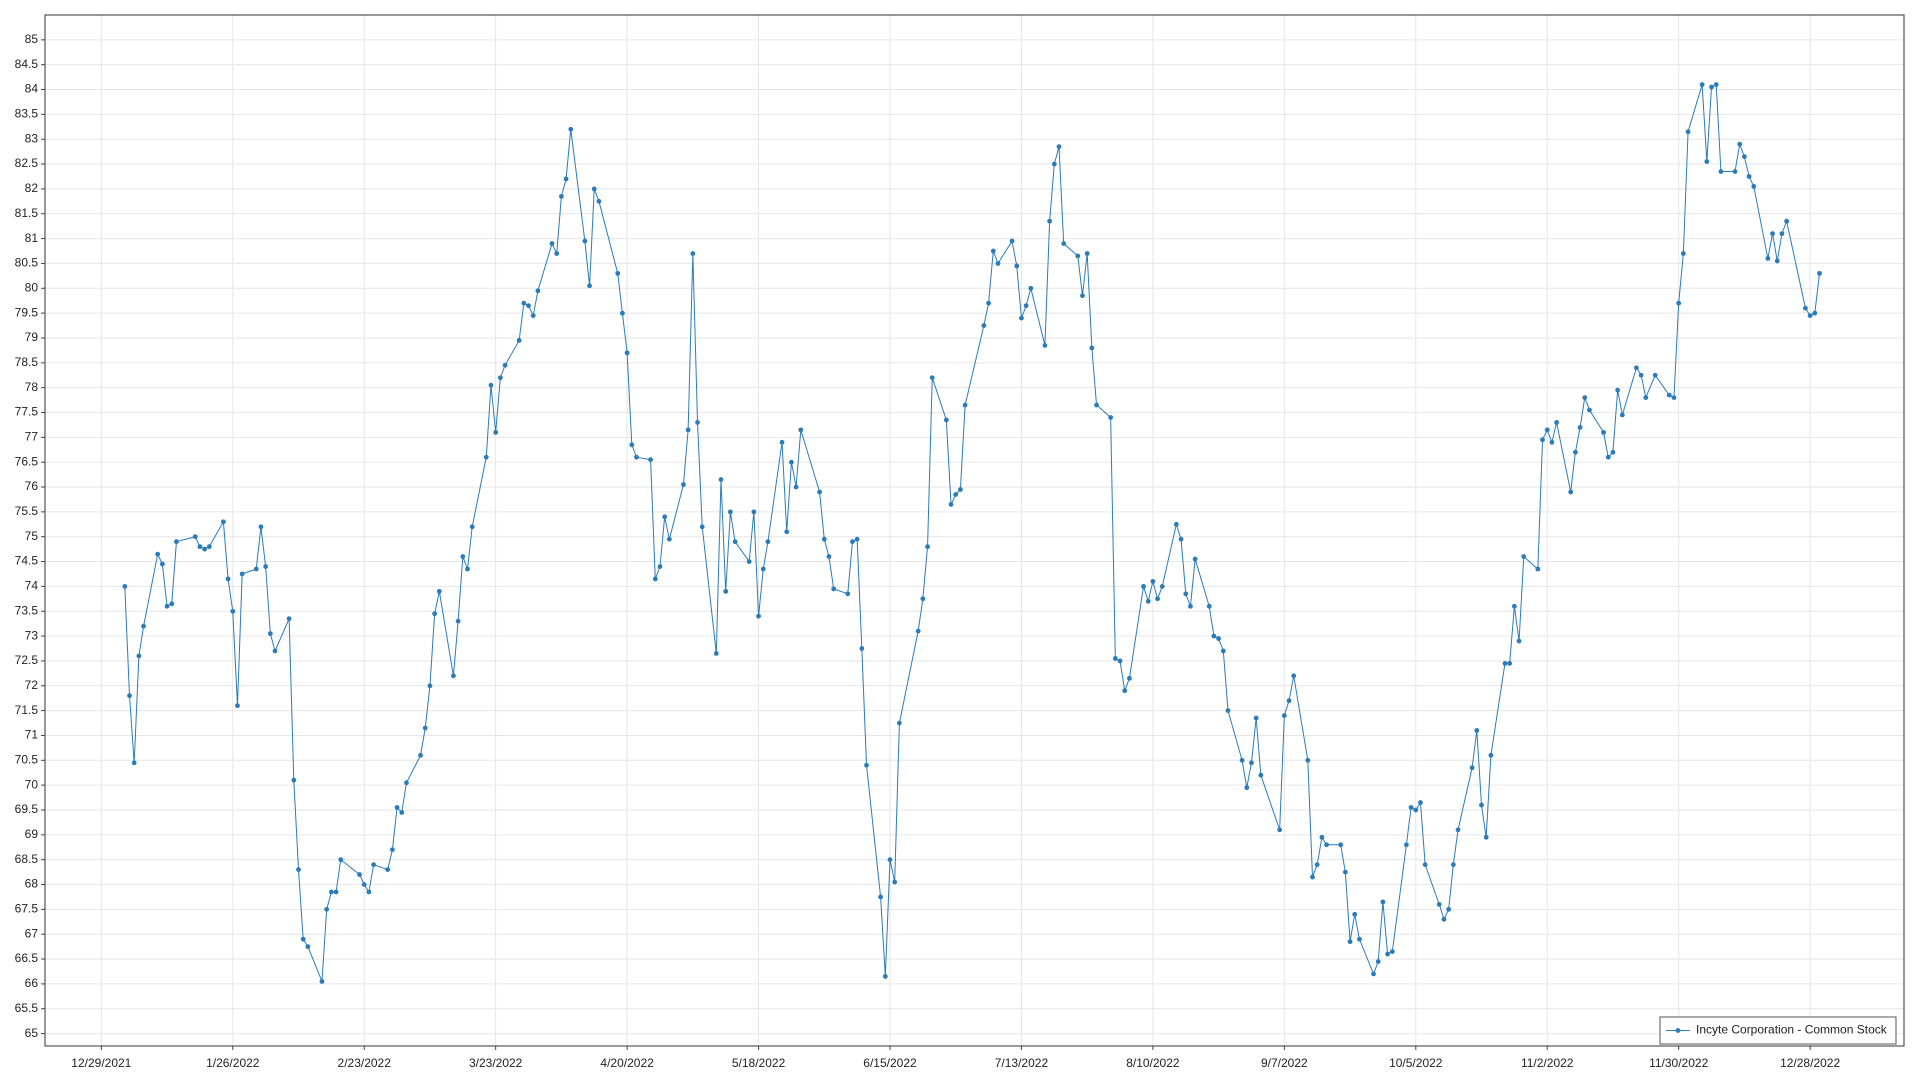  What do you see at coordinates (27, 561) in the screenshot?
I see `y-tick-label: 74.5` at bounding box center [27, 561].